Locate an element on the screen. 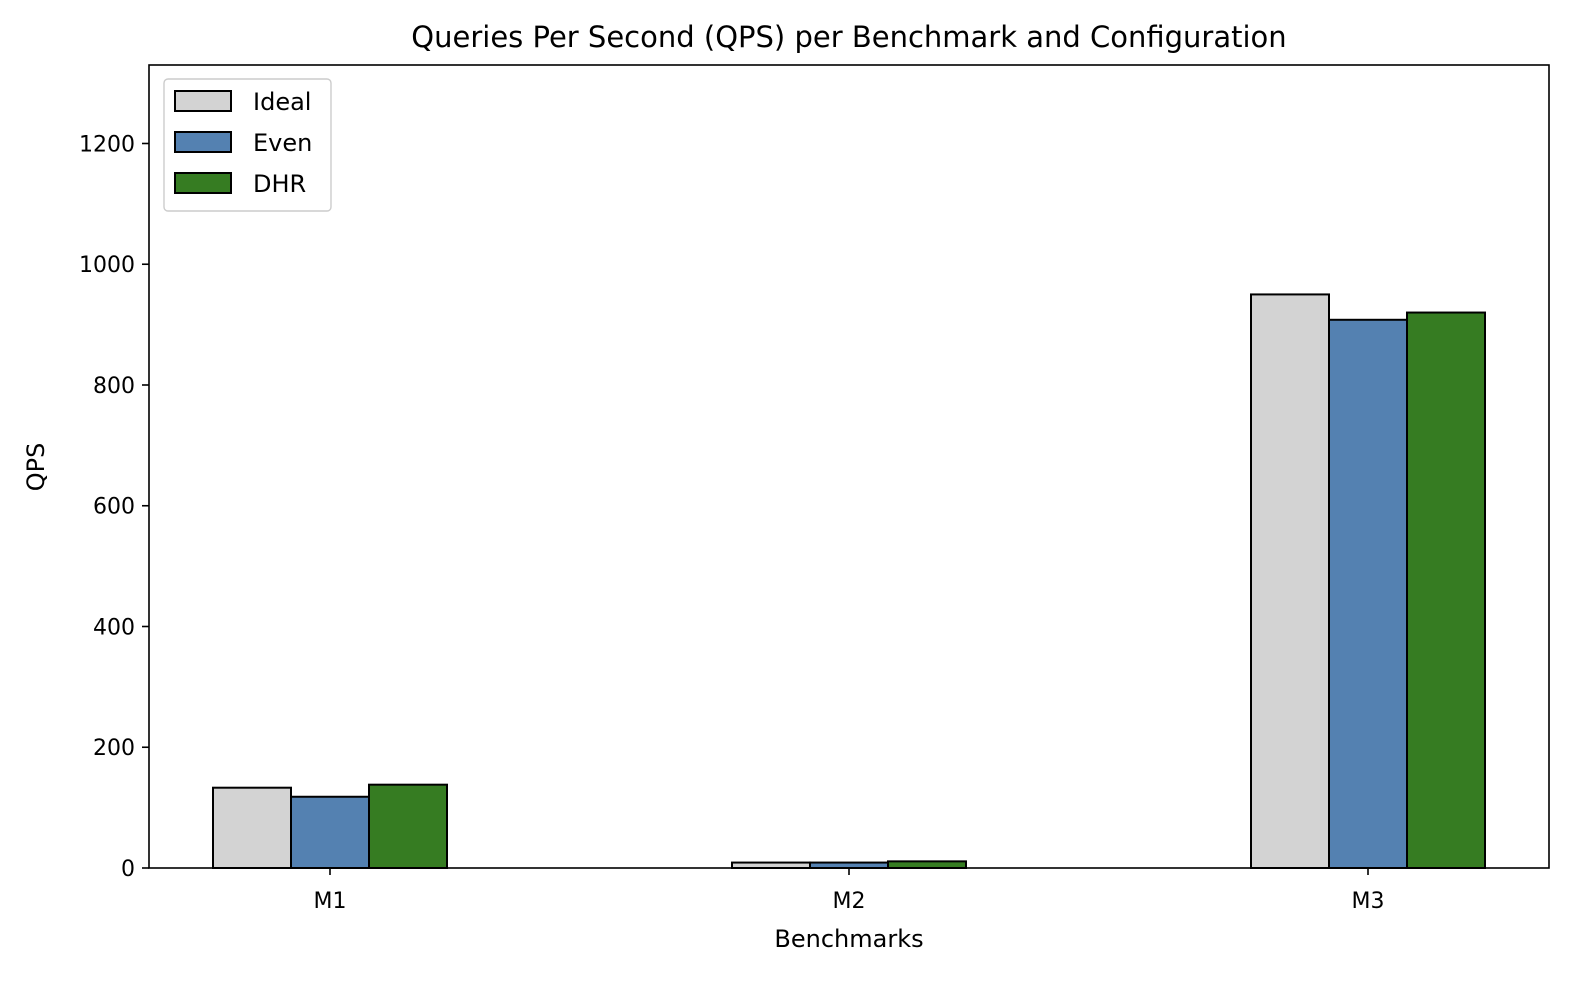  x-ticks-group: M1 M2 M3 is located at coordinates (849, 891).